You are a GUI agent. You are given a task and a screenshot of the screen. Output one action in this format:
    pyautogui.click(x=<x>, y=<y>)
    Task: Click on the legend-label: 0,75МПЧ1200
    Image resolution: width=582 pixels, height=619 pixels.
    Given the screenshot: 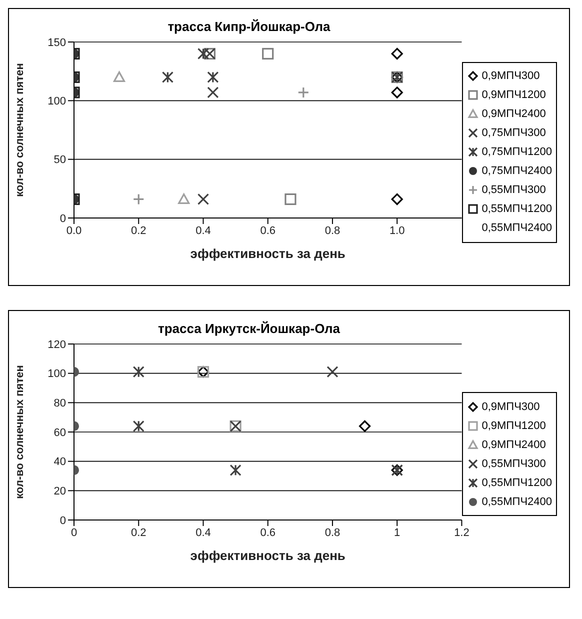 What is the action you would take?
    pyautogui.click(x=517, y=152)
    